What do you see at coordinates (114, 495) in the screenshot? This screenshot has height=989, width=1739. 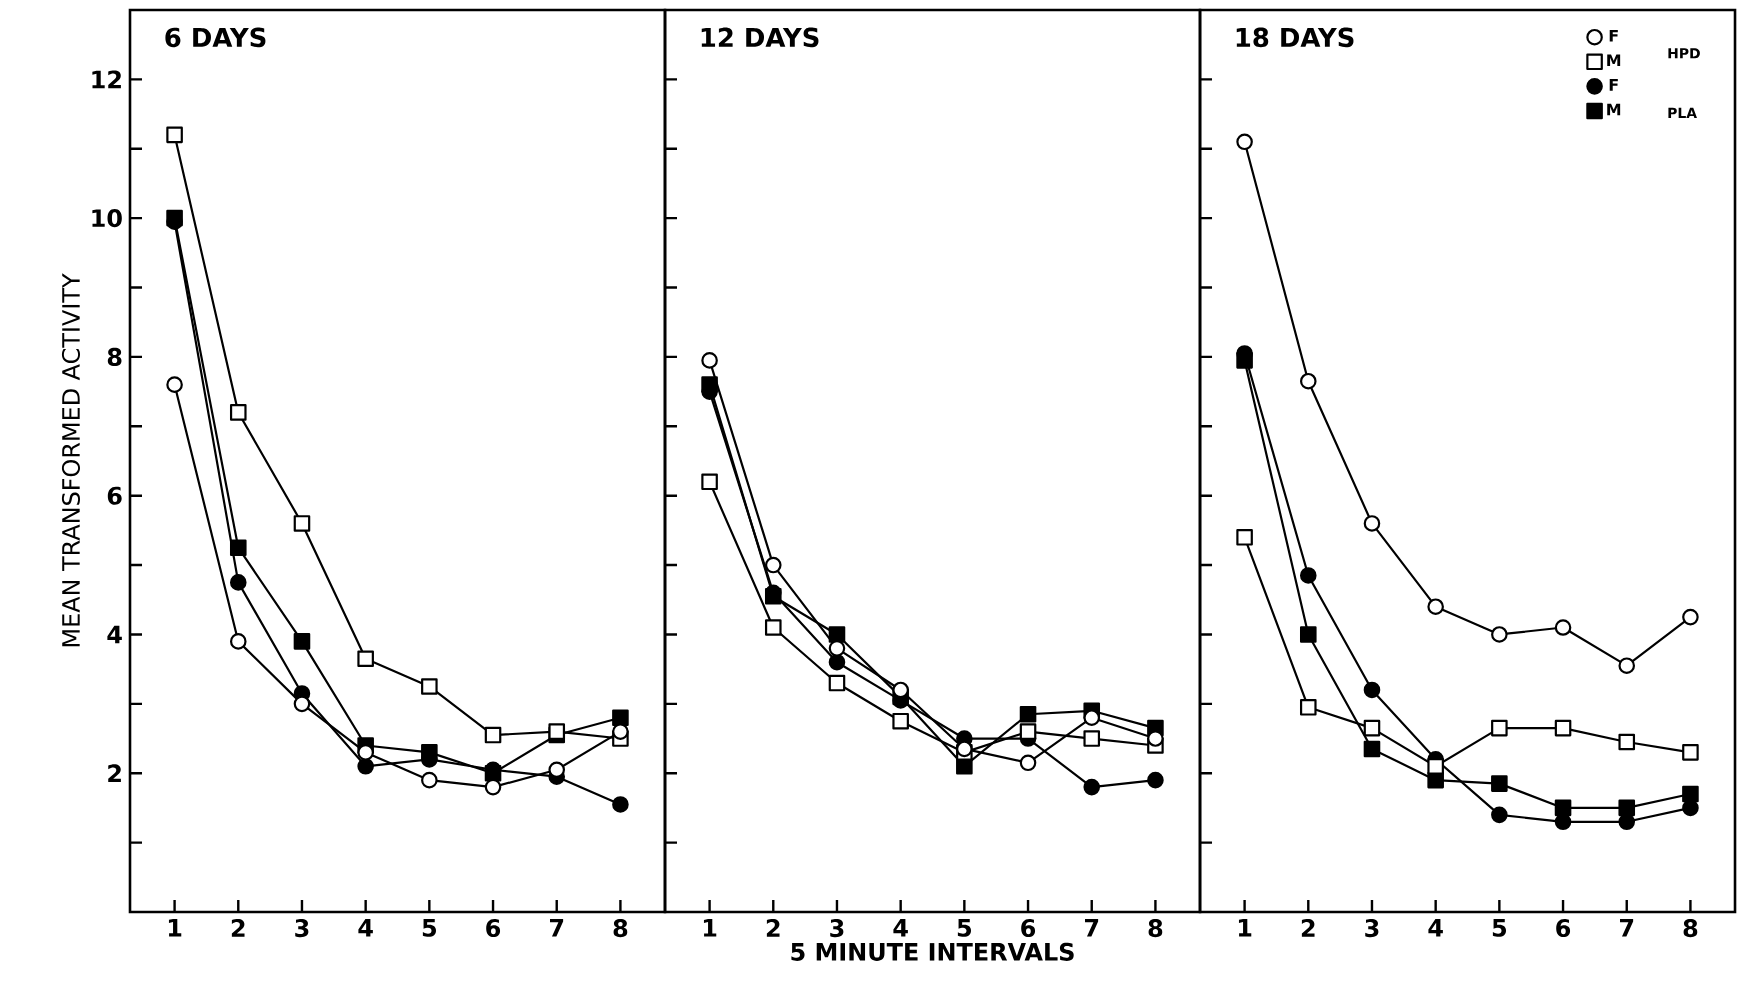 I see `y-tick-label: 6` at bounding box center [114, 495].